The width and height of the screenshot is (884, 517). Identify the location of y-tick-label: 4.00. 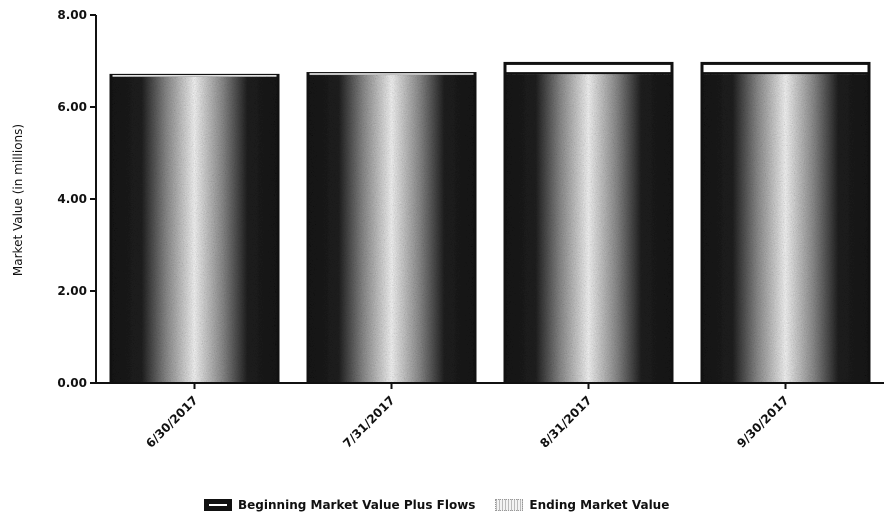
(72, 199).